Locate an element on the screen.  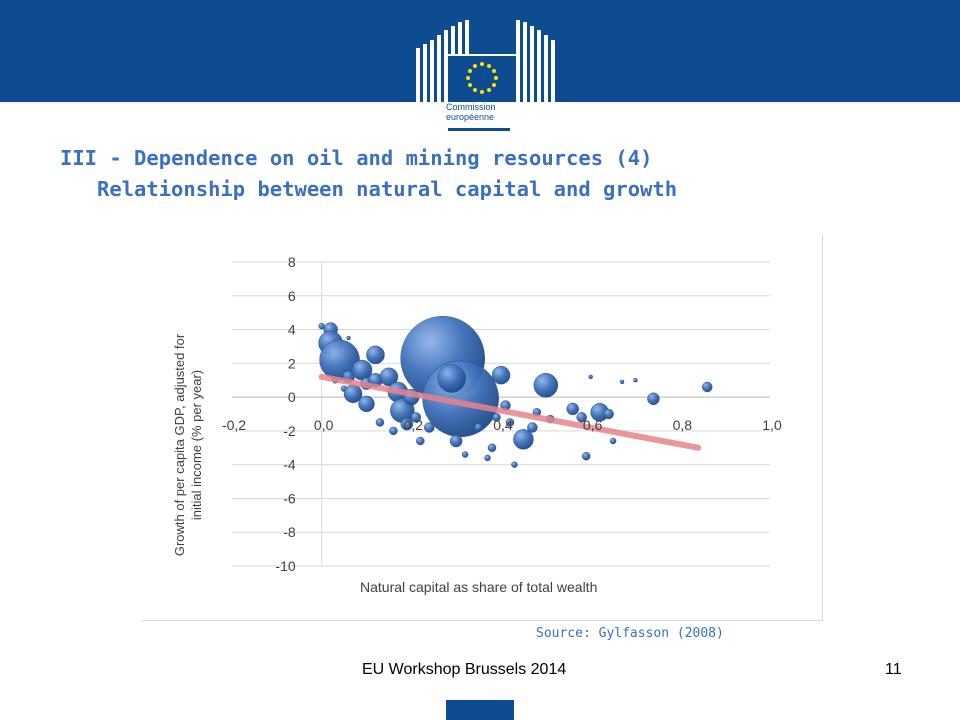
european-commission-logo is located at coordinates (485, 76).